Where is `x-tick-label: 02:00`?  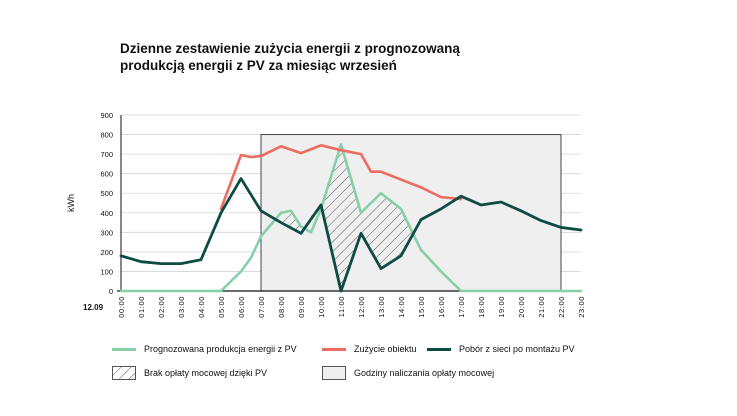 x-tick-label: 02:00 is located at coordinates (161, 307).